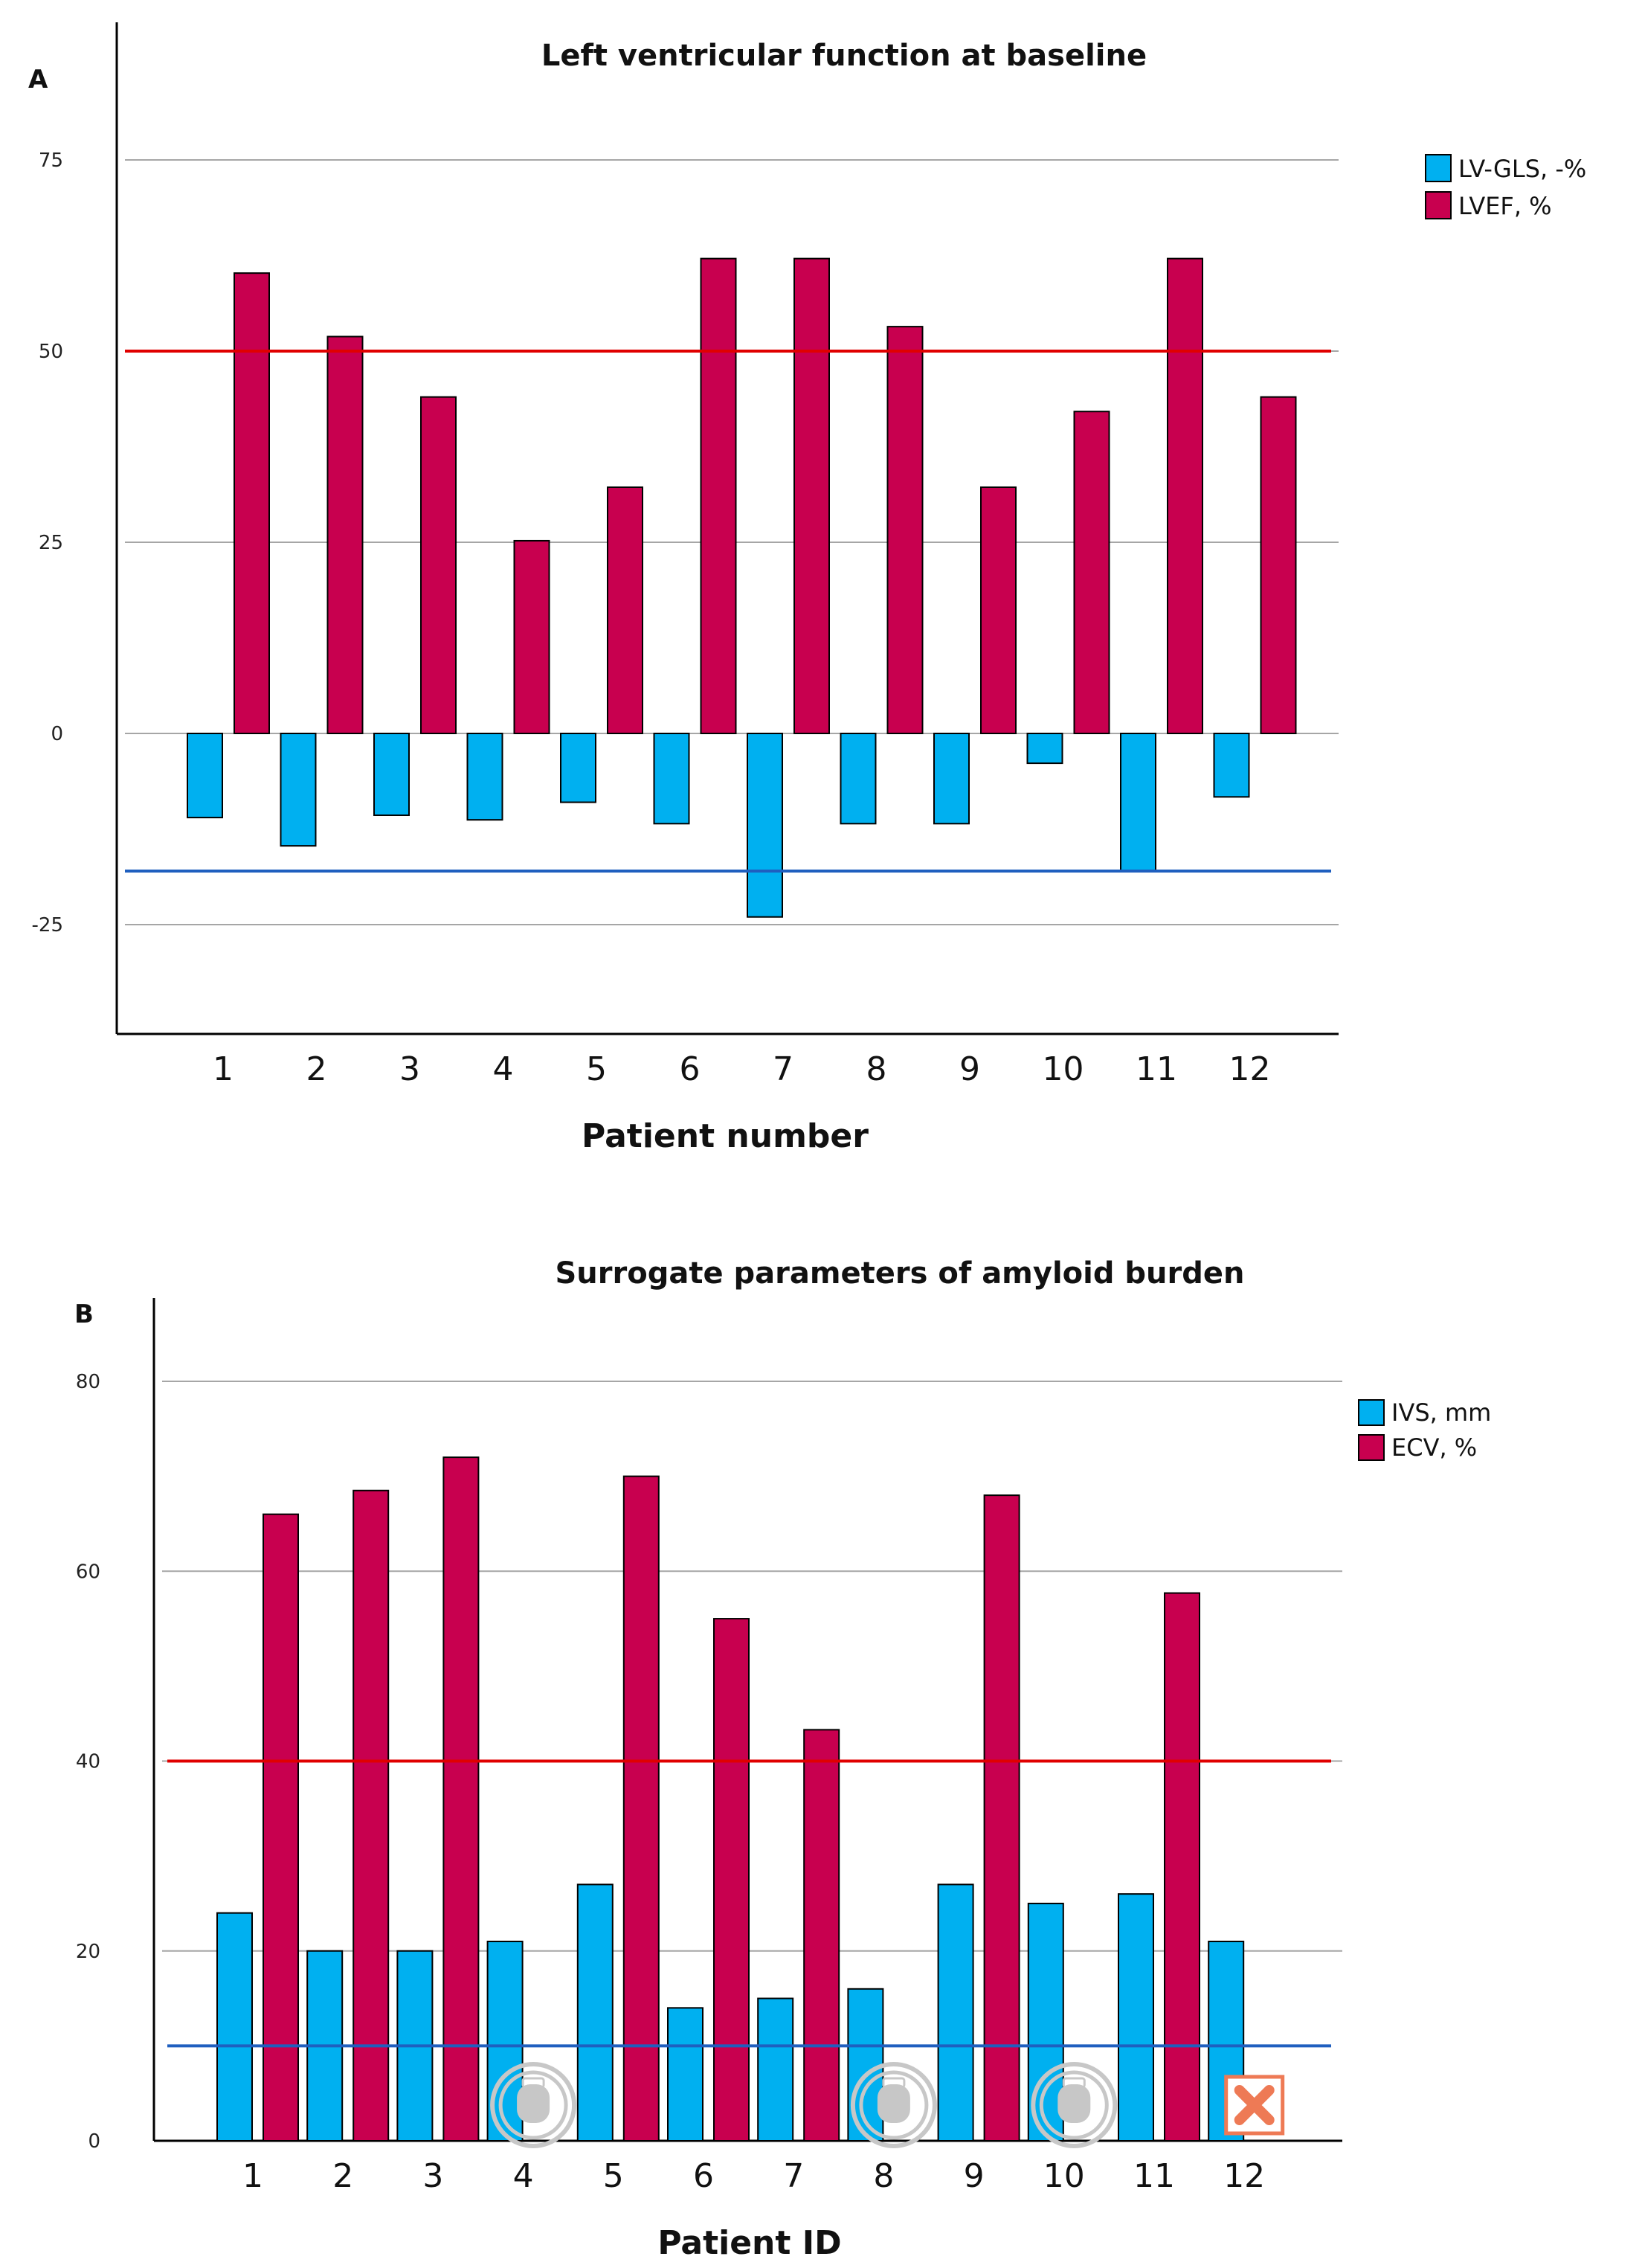  What do you see at coordinates (38, 79) in the screenshot?
I see `panel-letter: A` at bounding box center [38, 79].